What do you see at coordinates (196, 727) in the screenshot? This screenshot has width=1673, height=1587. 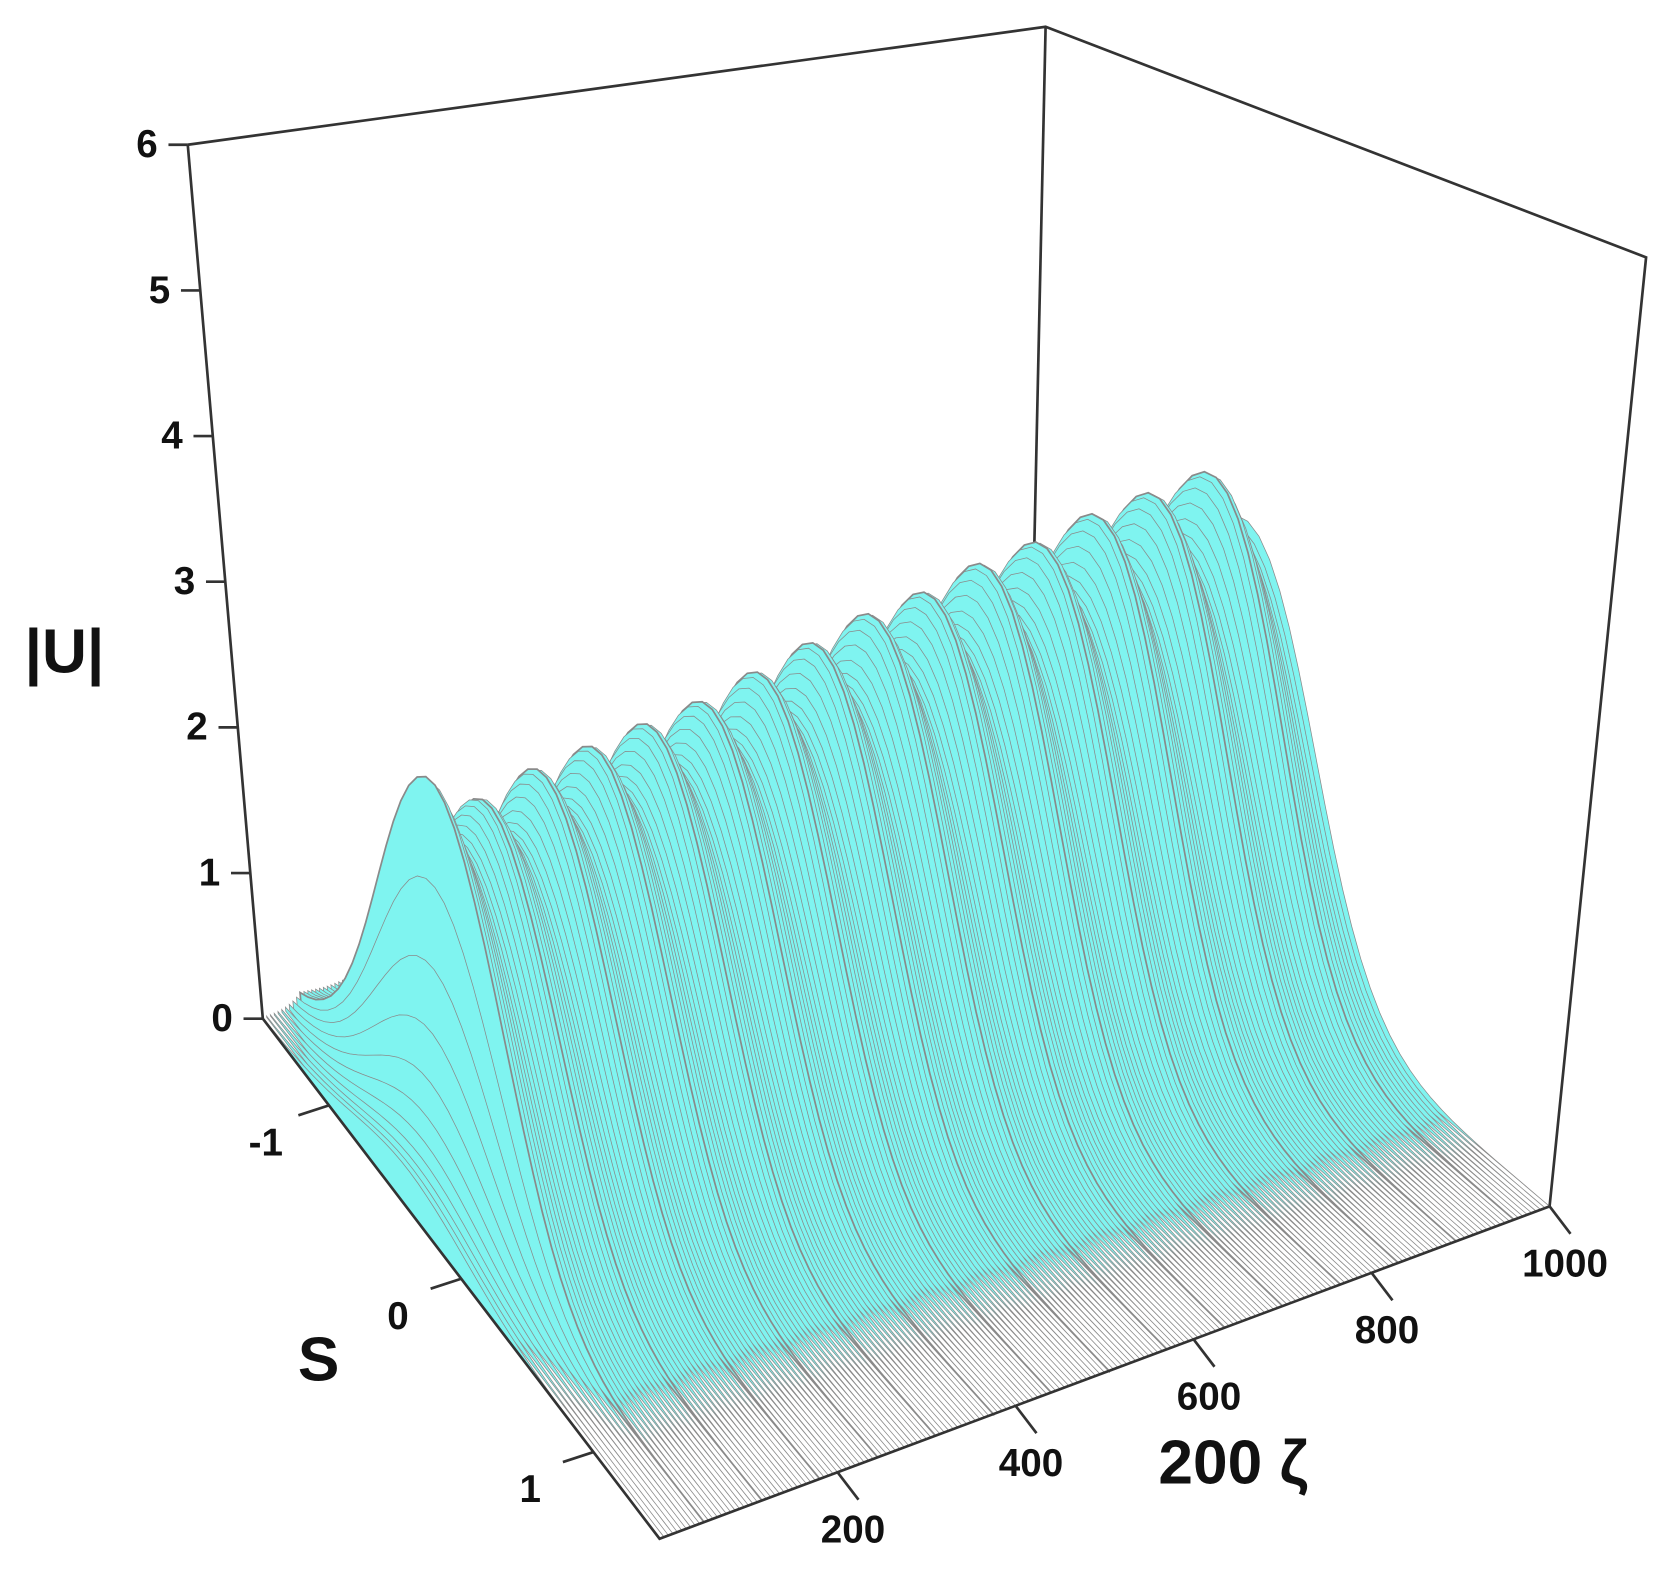 I see `z-tick-label: 2` at bounding box center [196, 727].